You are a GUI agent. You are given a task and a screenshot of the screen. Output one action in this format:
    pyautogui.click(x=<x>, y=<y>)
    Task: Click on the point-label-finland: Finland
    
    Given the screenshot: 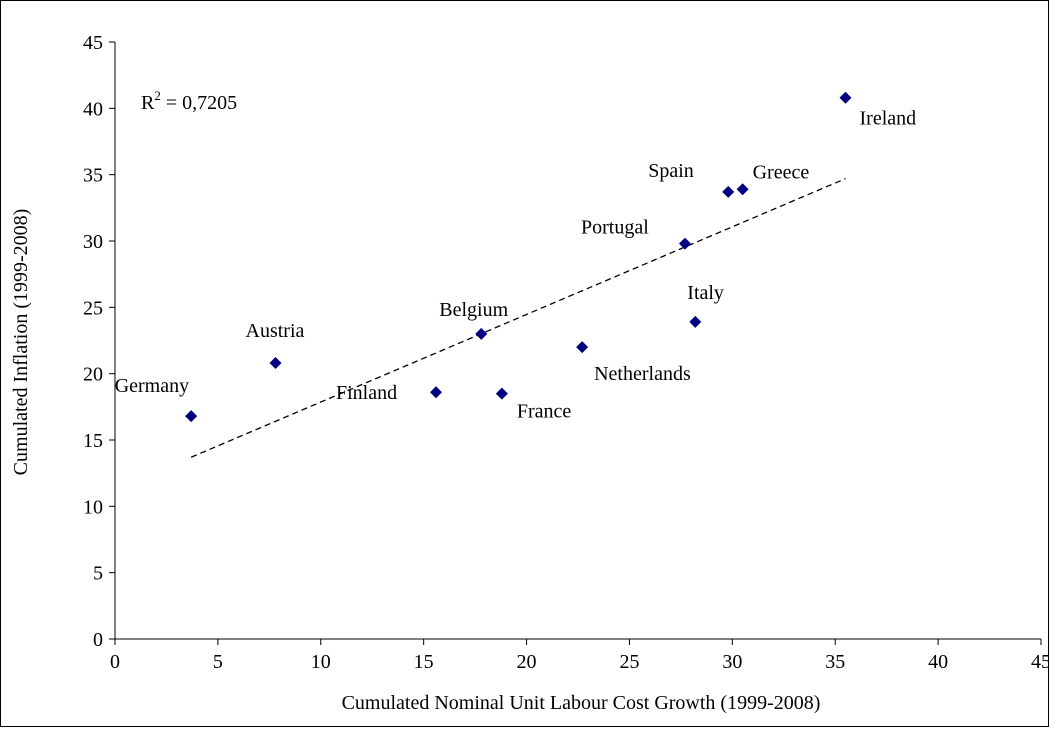 What is the action you would take?
    pyautogui.click(x=366, y=393)
    